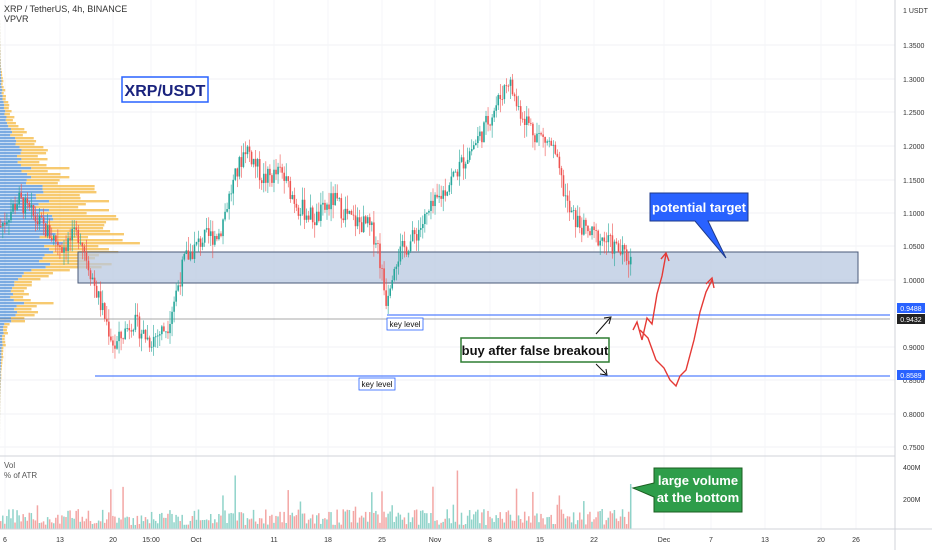 The height and width of the screenshot is (550, 932). What do you see at coordinates (431, 540) in the screenshot?
I see `time-axis: 6 13 20 15:00 Oct 11 18 25 Nov 8 15 22 Dec 7 13 20 26` at bounding box center [431, 540].